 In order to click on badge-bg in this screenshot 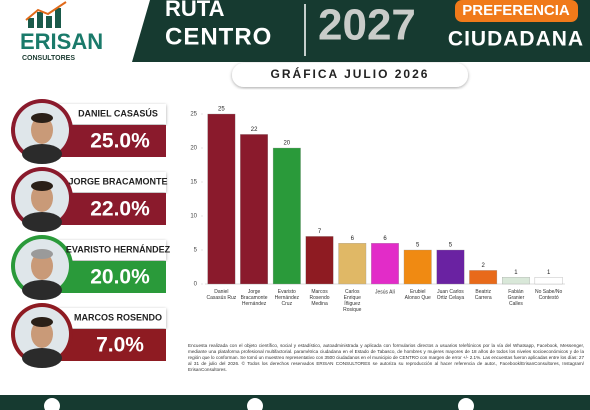, I will do `click(516, 11)`.